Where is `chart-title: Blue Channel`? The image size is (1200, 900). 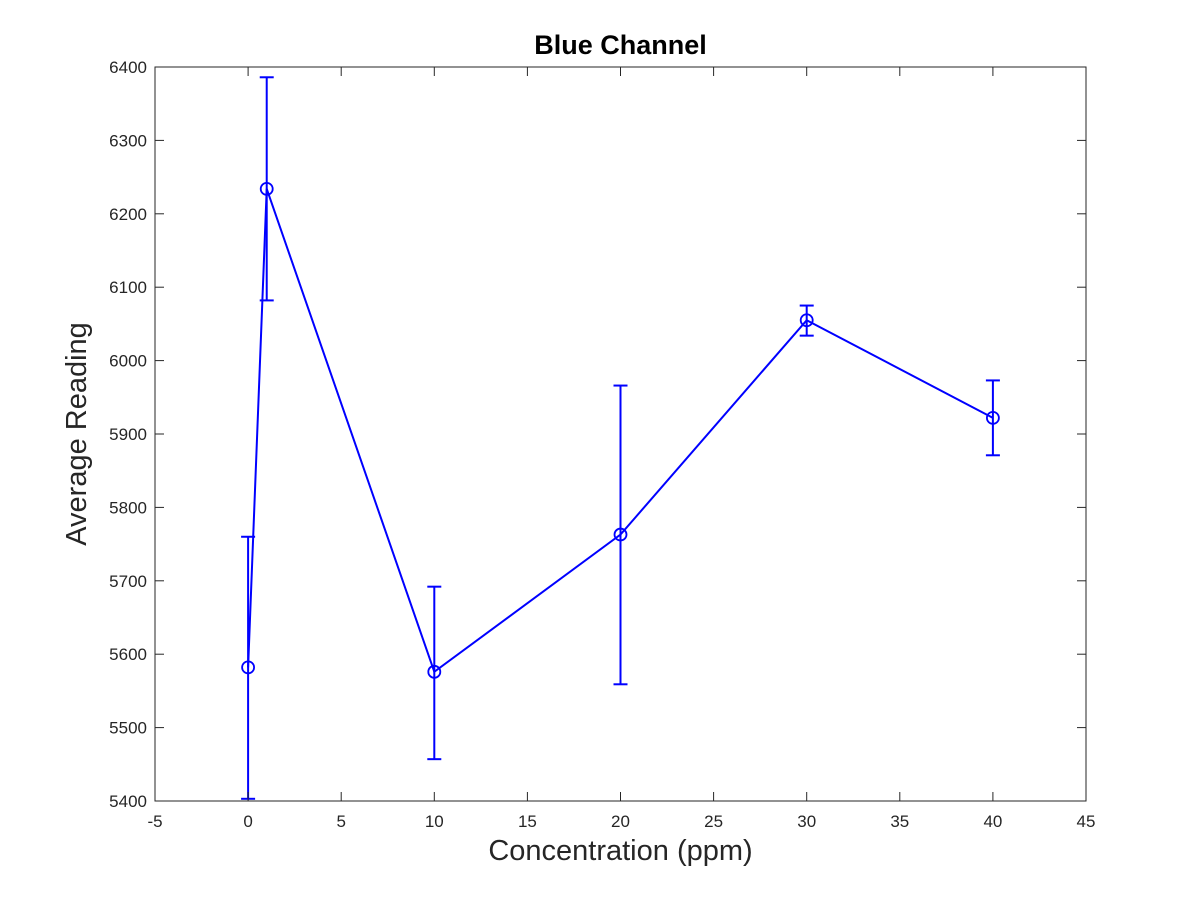
chart-title: Blue Channel is located at coordinates (620, 45).